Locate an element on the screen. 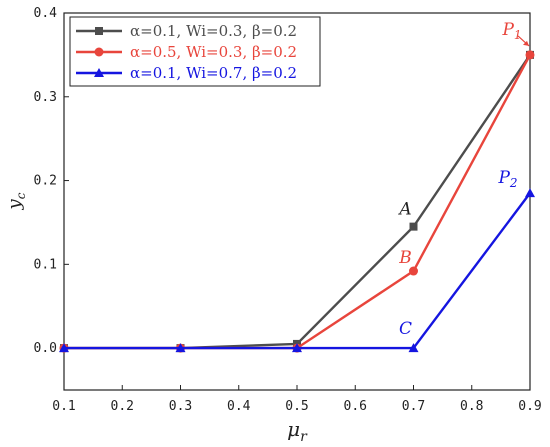 Image resolution: width=550 pixels, height=447 pixels. y-tick-label: 0.4 is located at coordinates (46, 13).